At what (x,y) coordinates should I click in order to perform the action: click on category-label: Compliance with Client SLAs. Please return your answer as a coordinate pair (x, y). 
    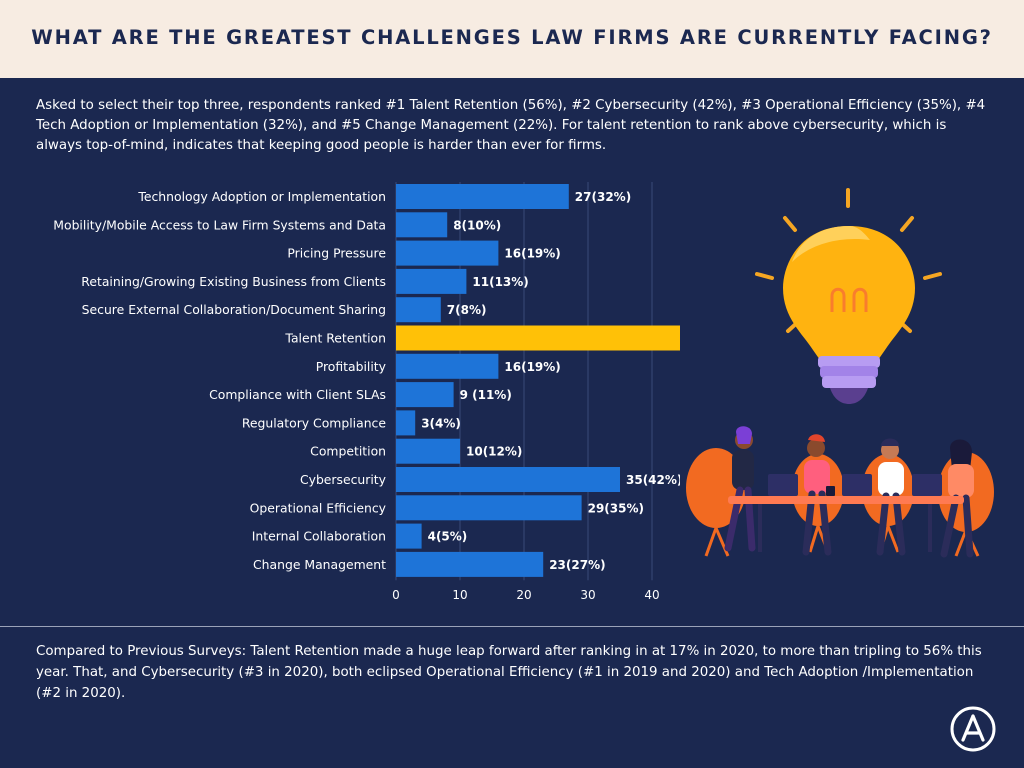
    Looking at the image, I should click on (297, 394).